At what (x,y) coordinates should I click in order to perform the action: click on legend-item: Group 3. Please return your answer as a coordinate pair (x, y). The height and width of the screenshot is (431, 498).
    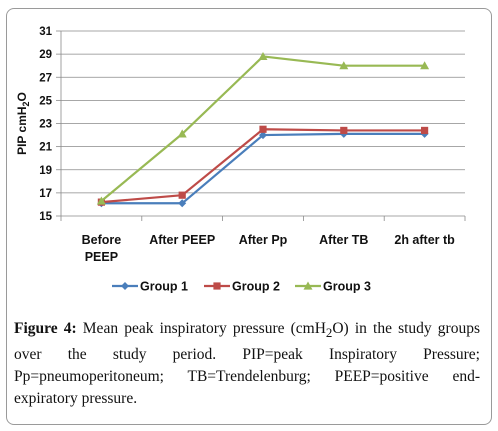
    Looking at the image, I should click on (333, 287).